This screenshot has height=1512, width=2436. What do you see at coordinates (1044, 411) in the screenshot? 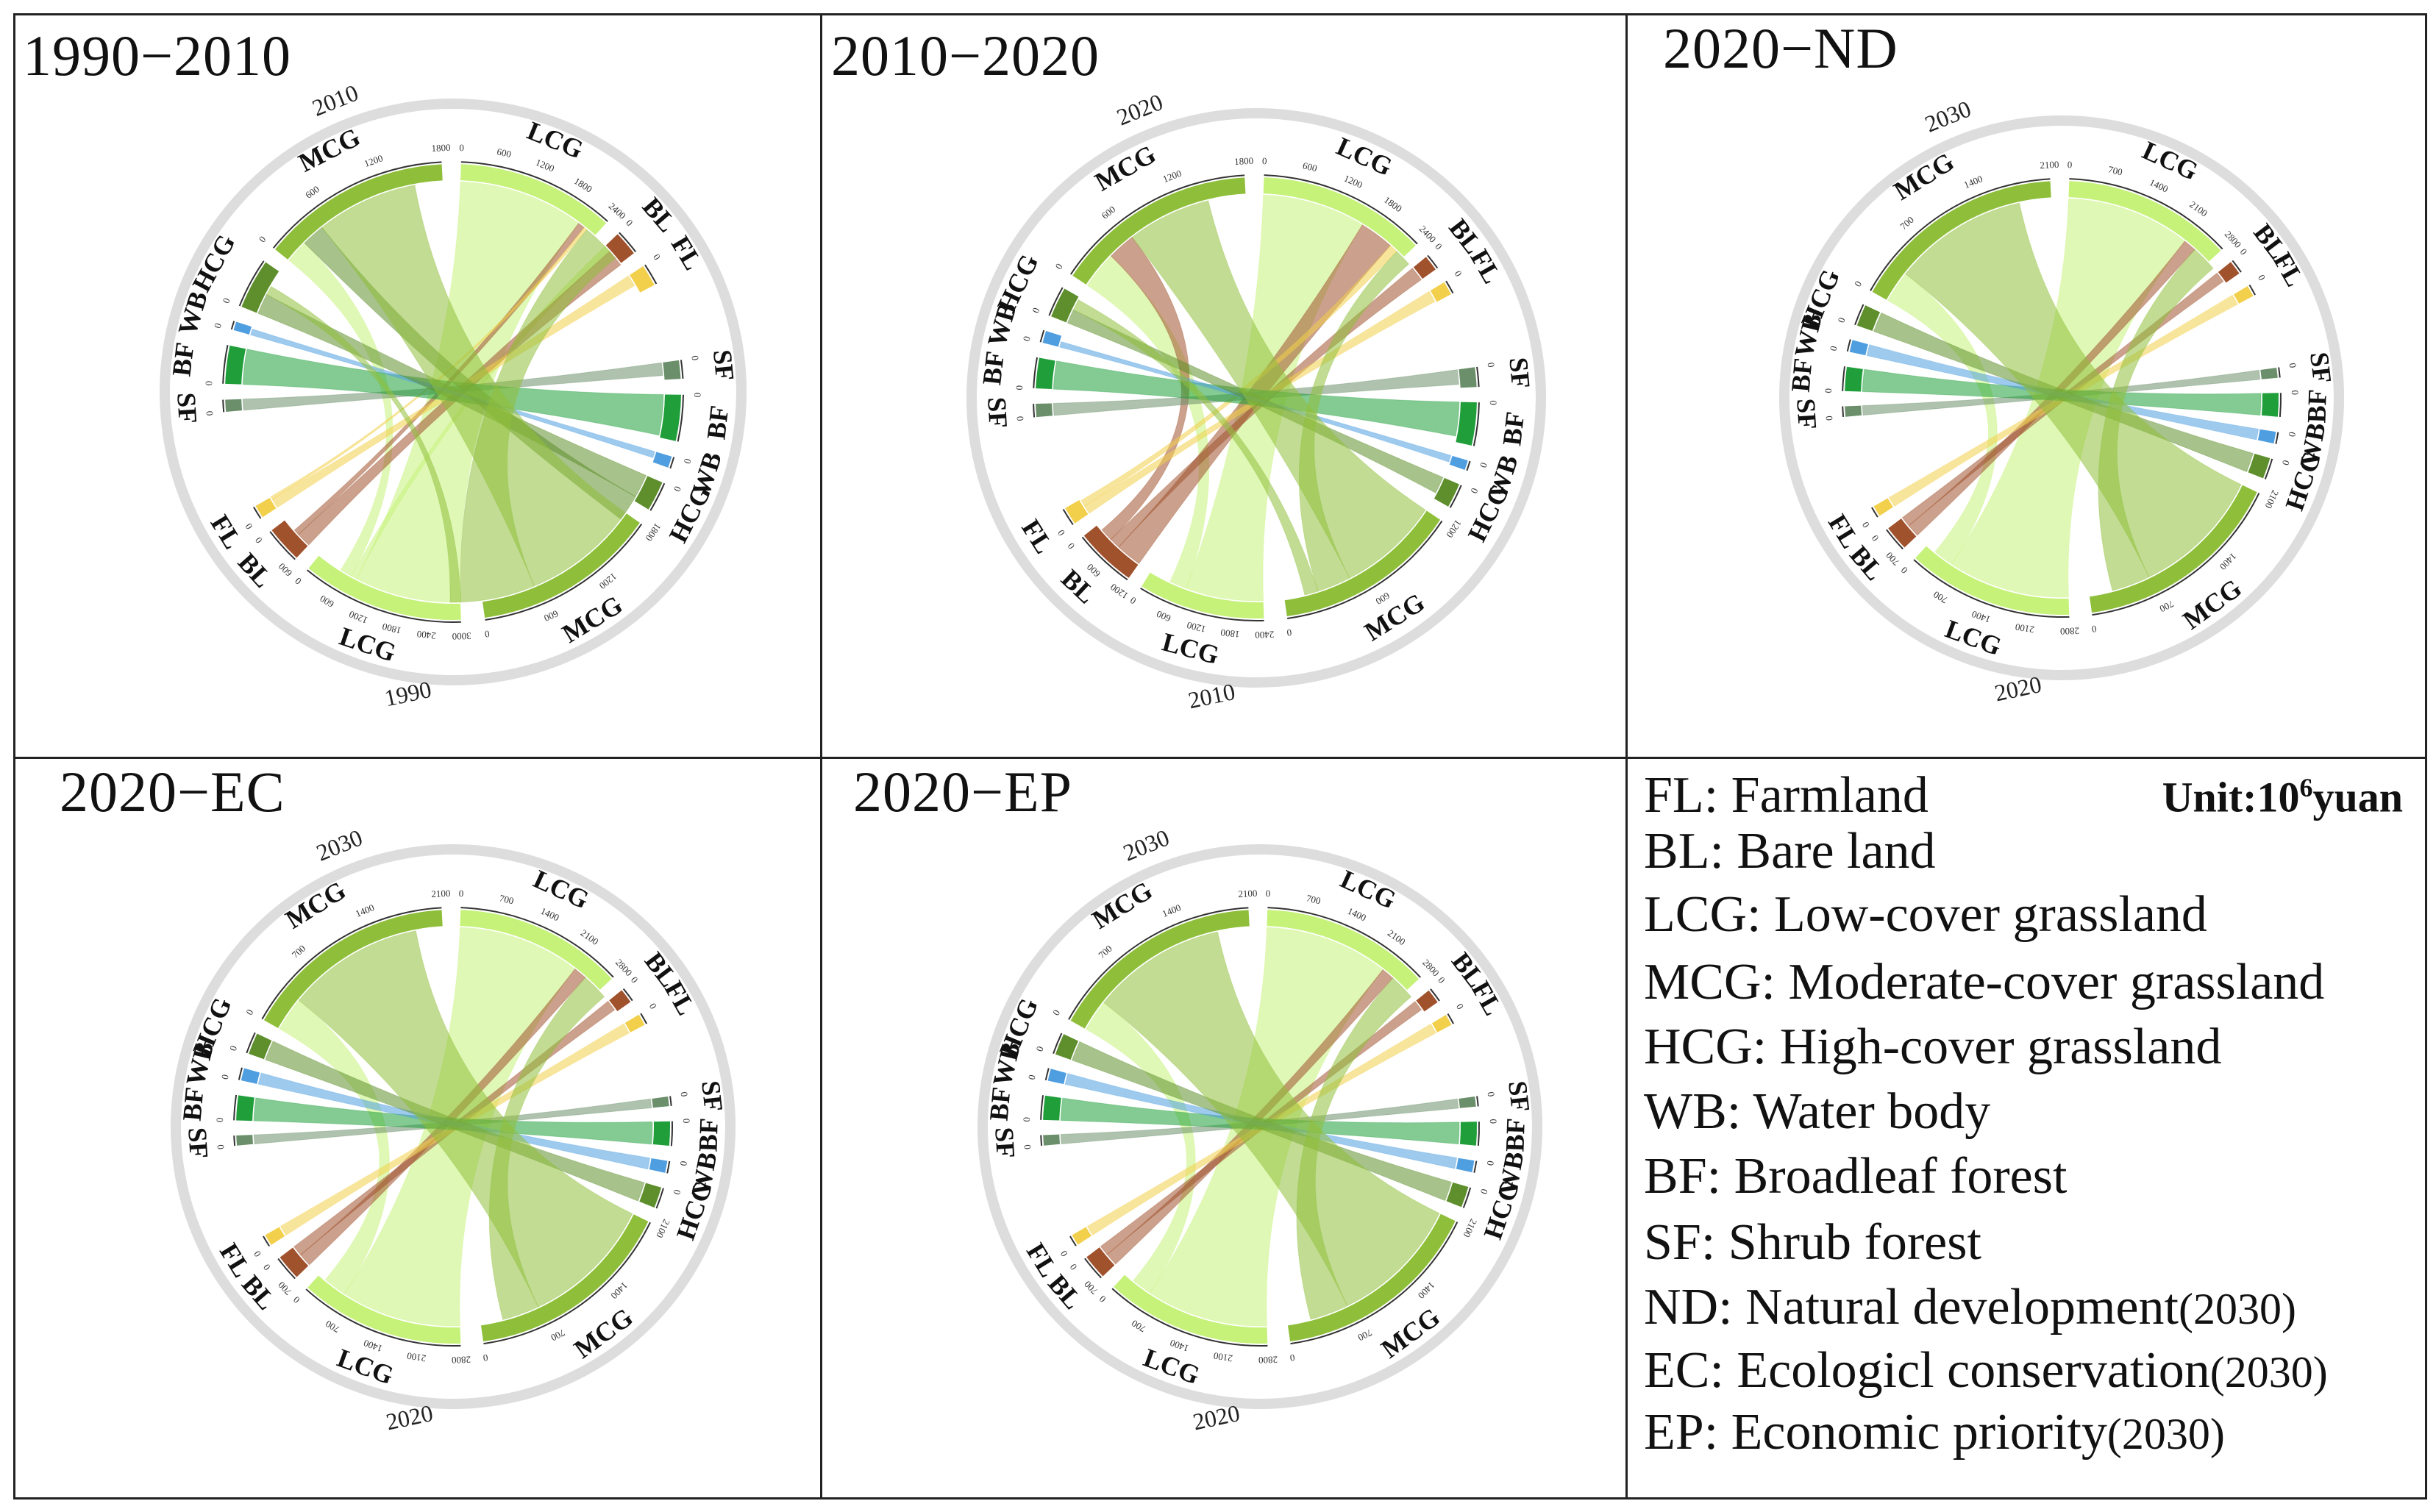
I see `top-arc-sf` at bounding box center [1044, 411].